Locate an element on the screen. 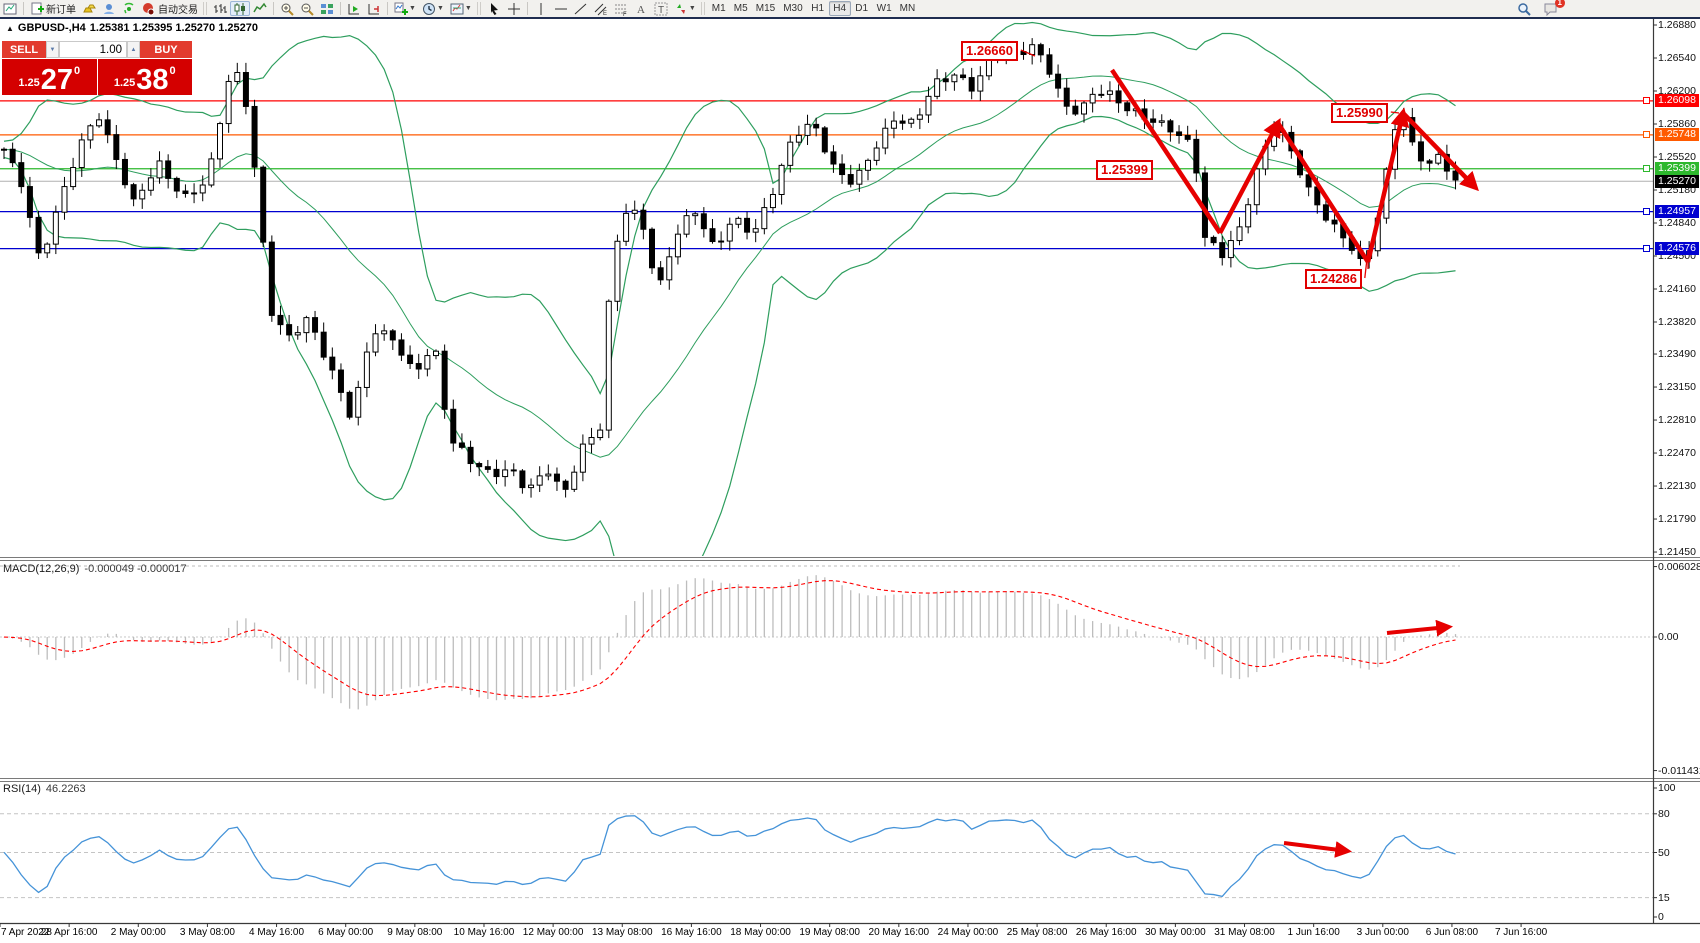  candlestick-icon is located at coordinates (240, 9).